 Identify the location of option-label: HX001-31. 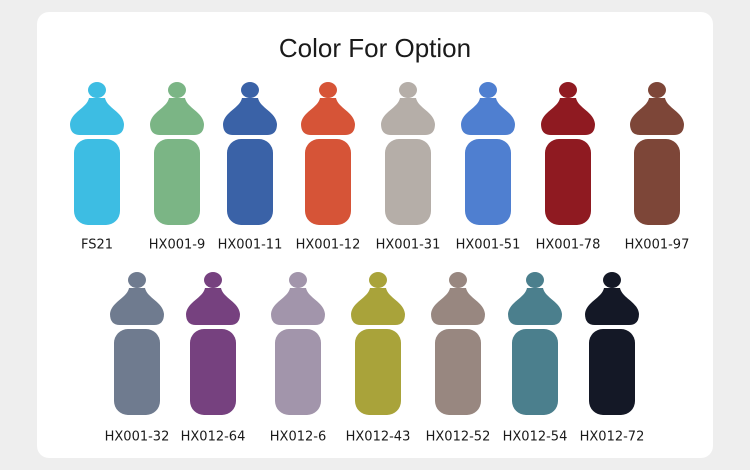
(408, 245).